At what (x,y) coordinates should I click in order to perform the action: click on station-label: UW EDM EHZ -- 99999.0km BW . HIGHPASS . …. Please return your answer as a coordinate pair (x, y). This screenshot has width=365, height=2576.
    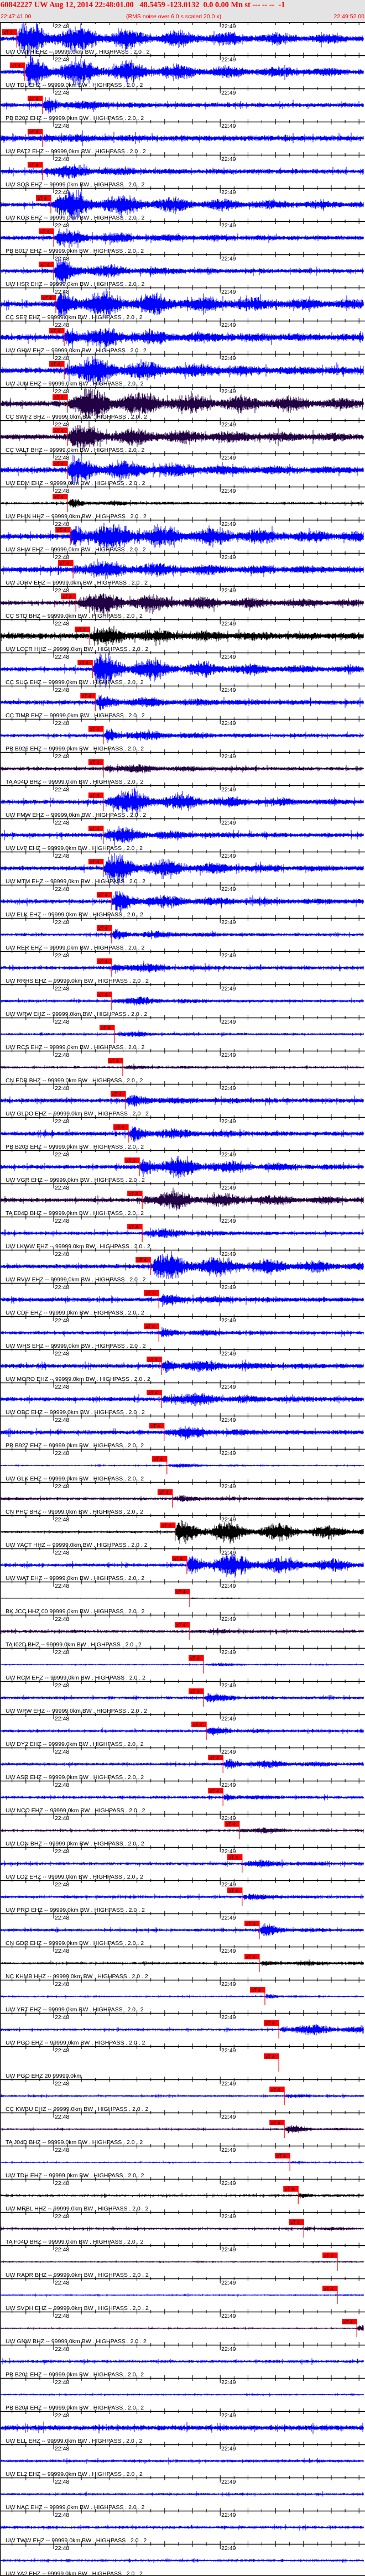
    Looking at the image, I should click on (75, 483).